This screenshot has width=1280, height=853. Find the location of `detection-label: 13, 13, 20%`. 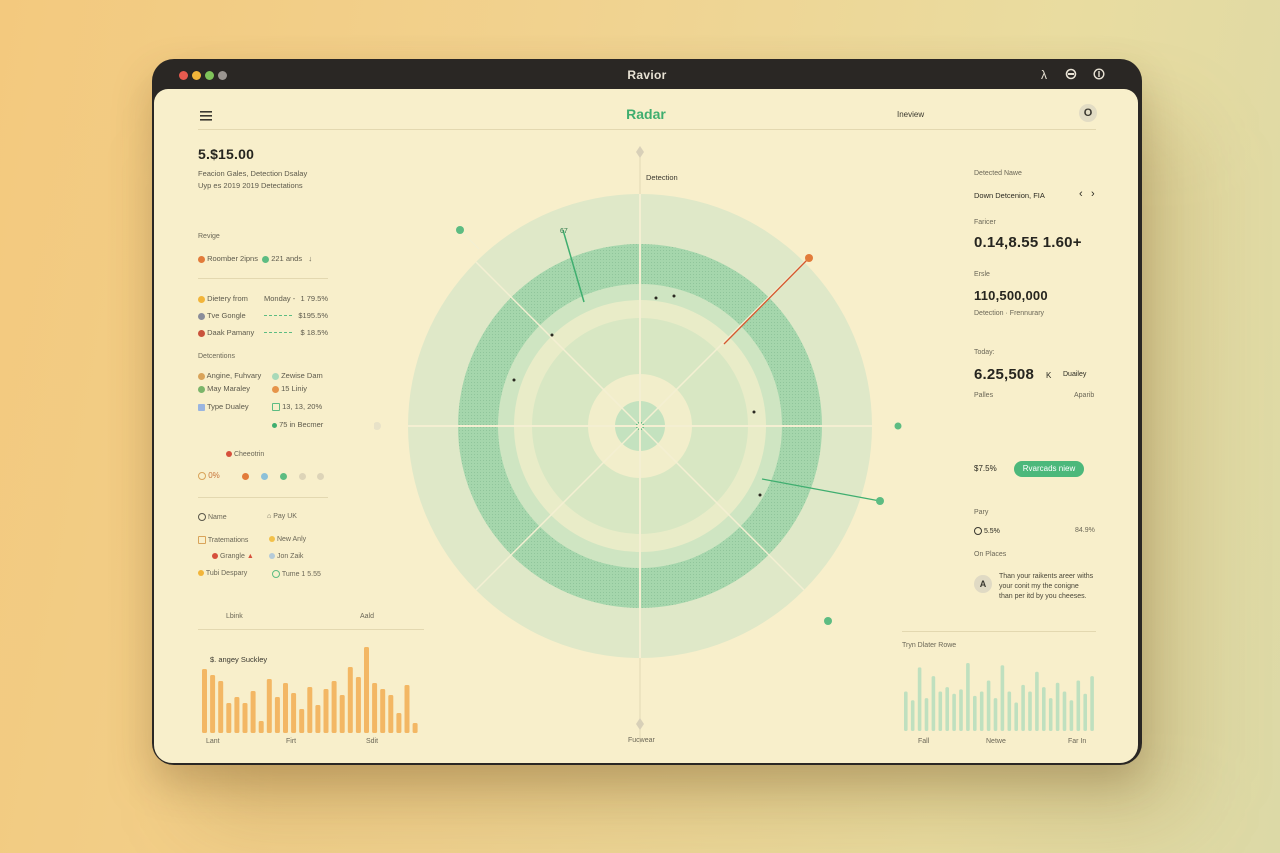

detection-label: 13, 13, 20% is located at coordinates (302, 406).